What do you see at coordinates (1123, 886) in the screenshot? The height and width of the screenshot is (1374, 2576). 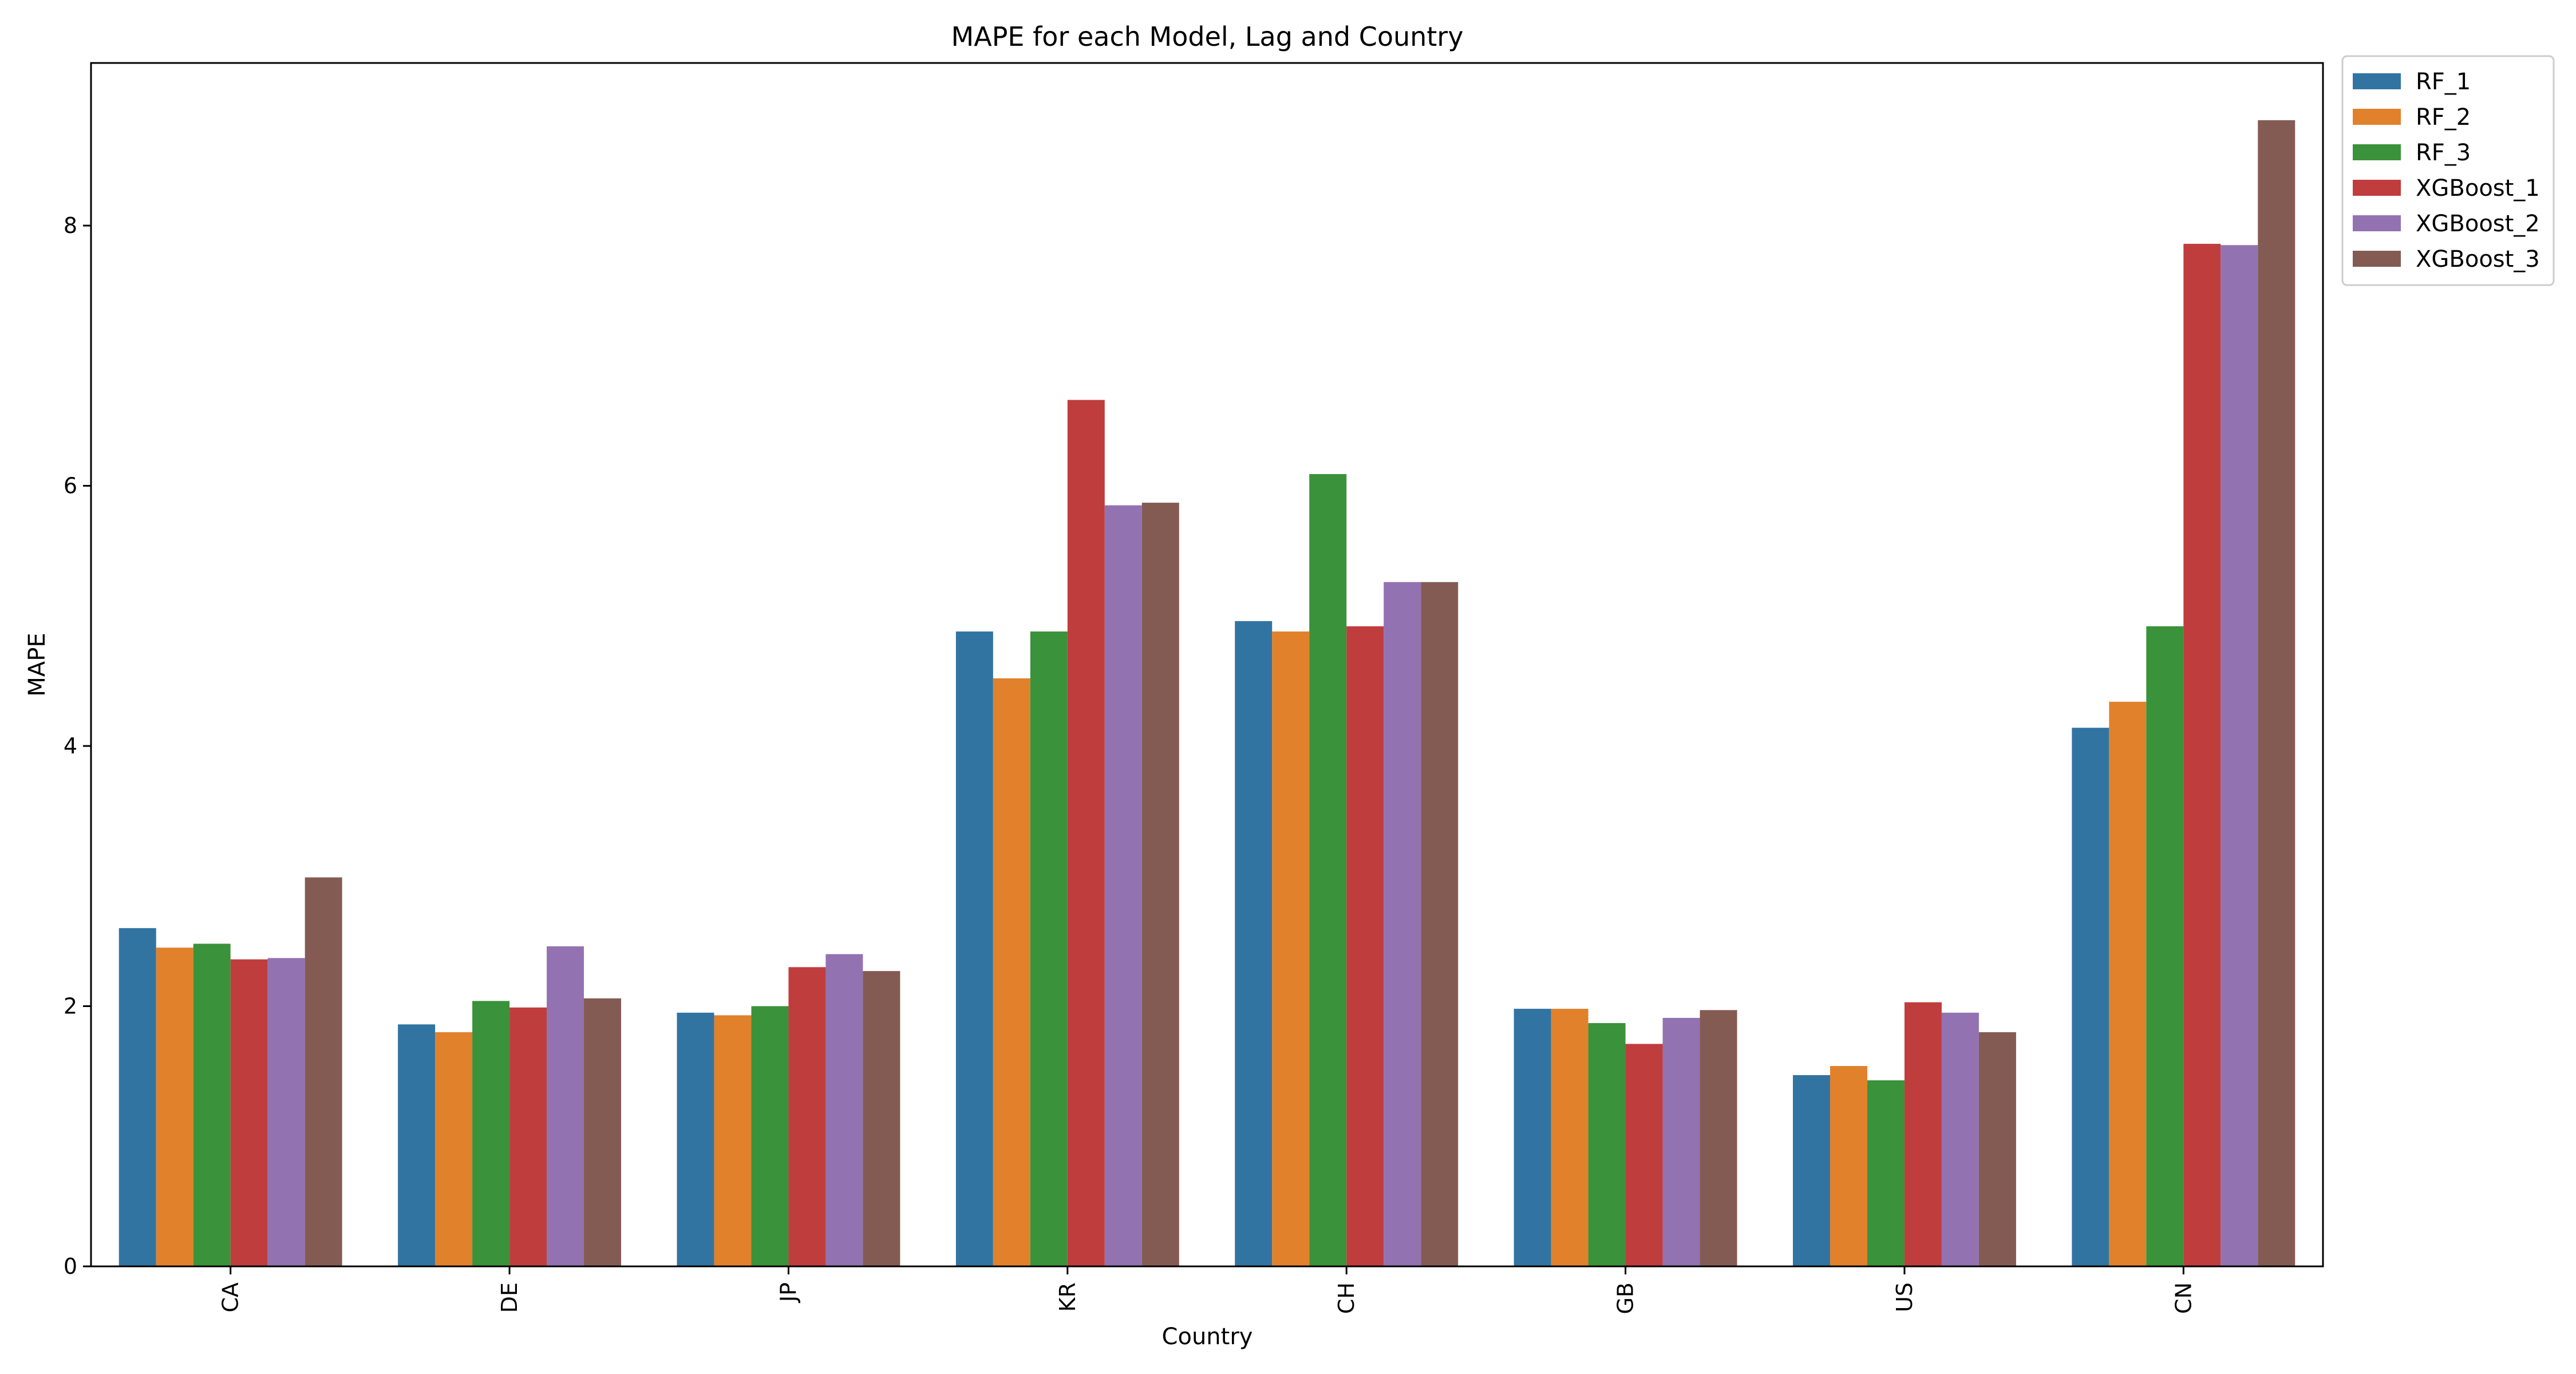 I see `bar-XGBoost_2-KR` at bounding box center [1123, 886].